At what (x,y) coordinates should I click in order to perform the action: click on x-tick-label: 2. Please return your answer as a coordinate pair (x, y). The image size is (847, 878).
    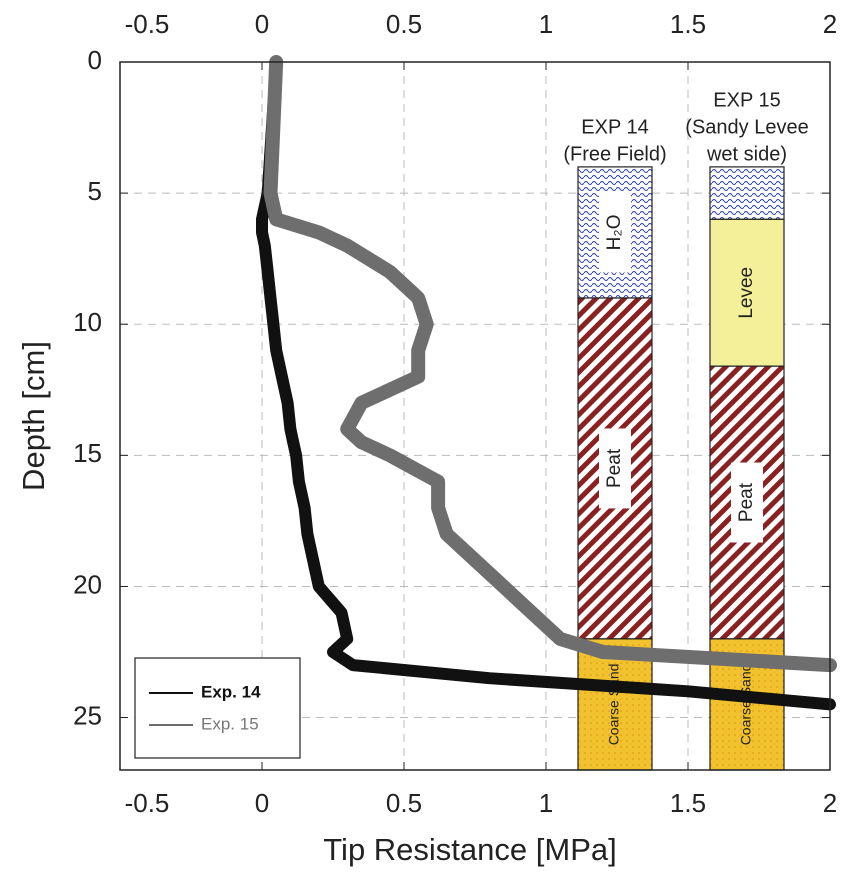
    Looking at the image, I should click on (830, 803).